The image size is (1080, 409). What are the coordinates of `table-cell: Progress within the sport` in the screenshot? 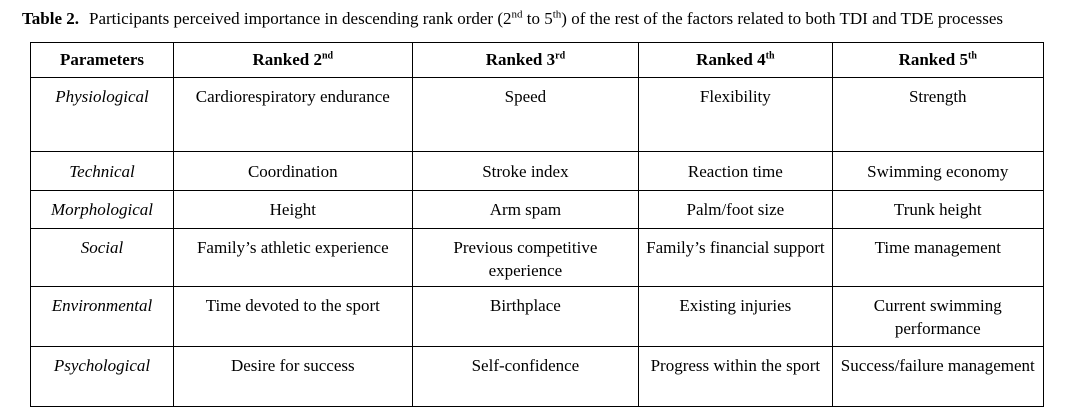 It's located at (735, 376).